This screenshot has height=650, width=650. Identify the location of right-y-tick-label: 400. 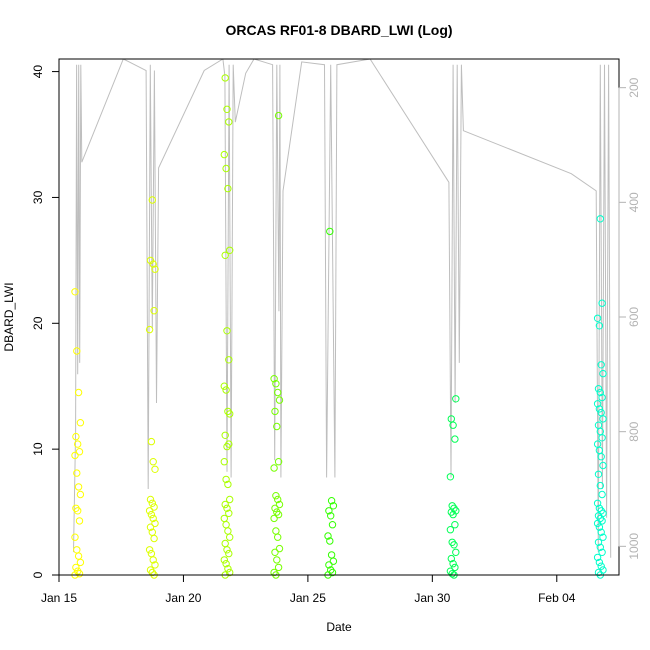
(634, 202).